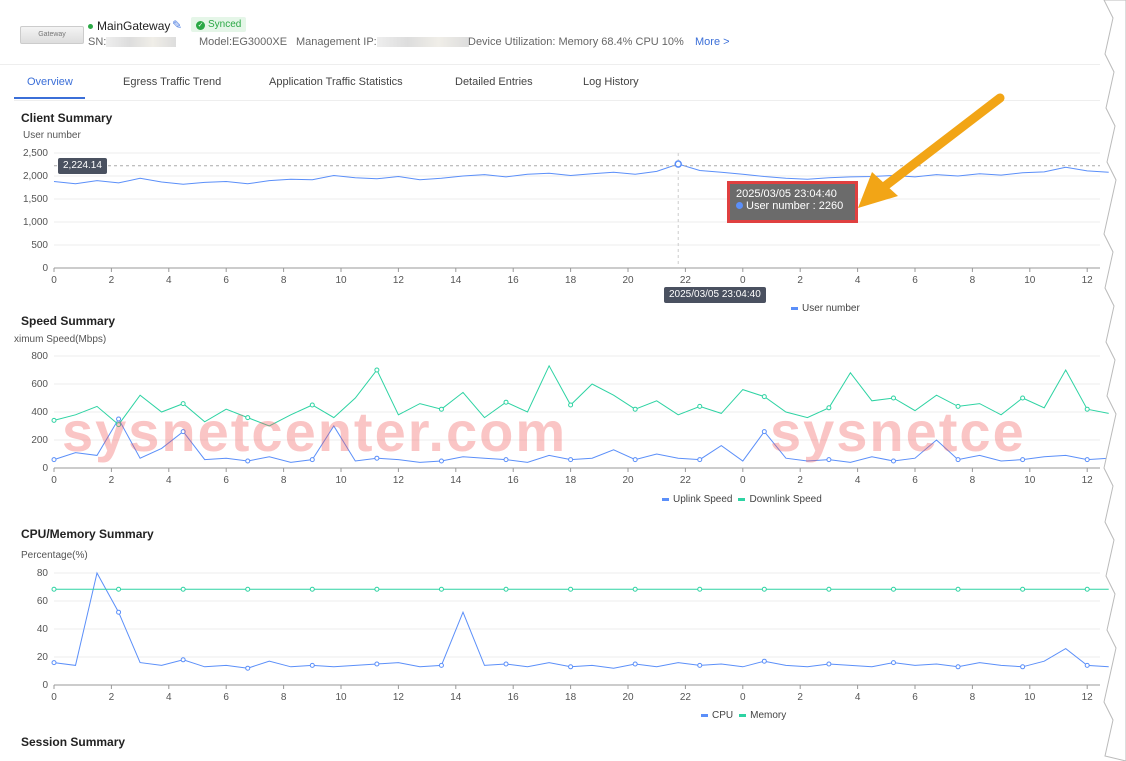 The height and width of the screenshot is (761, 1126). Describe the element at coordinates (611, 82) in the screenshot. I see `tab-log-history: Log History` at that location.